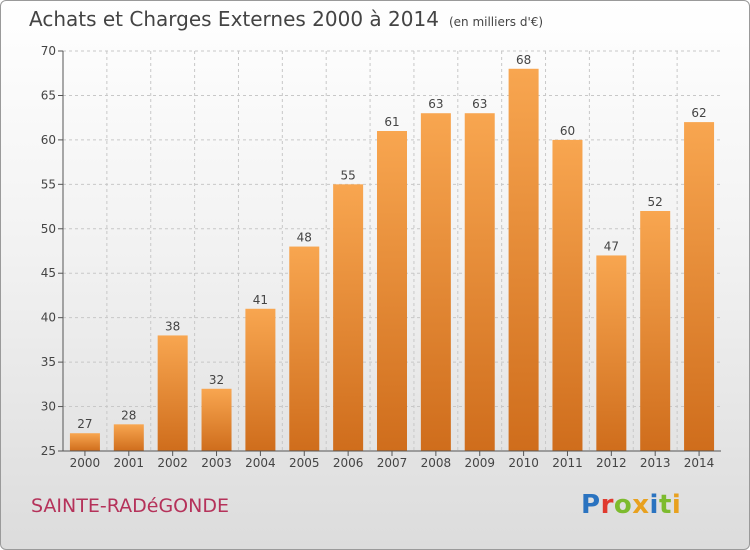  Describe the element at coordinates (348, 318) in the screenshot. I see `bar-2006` at that location.